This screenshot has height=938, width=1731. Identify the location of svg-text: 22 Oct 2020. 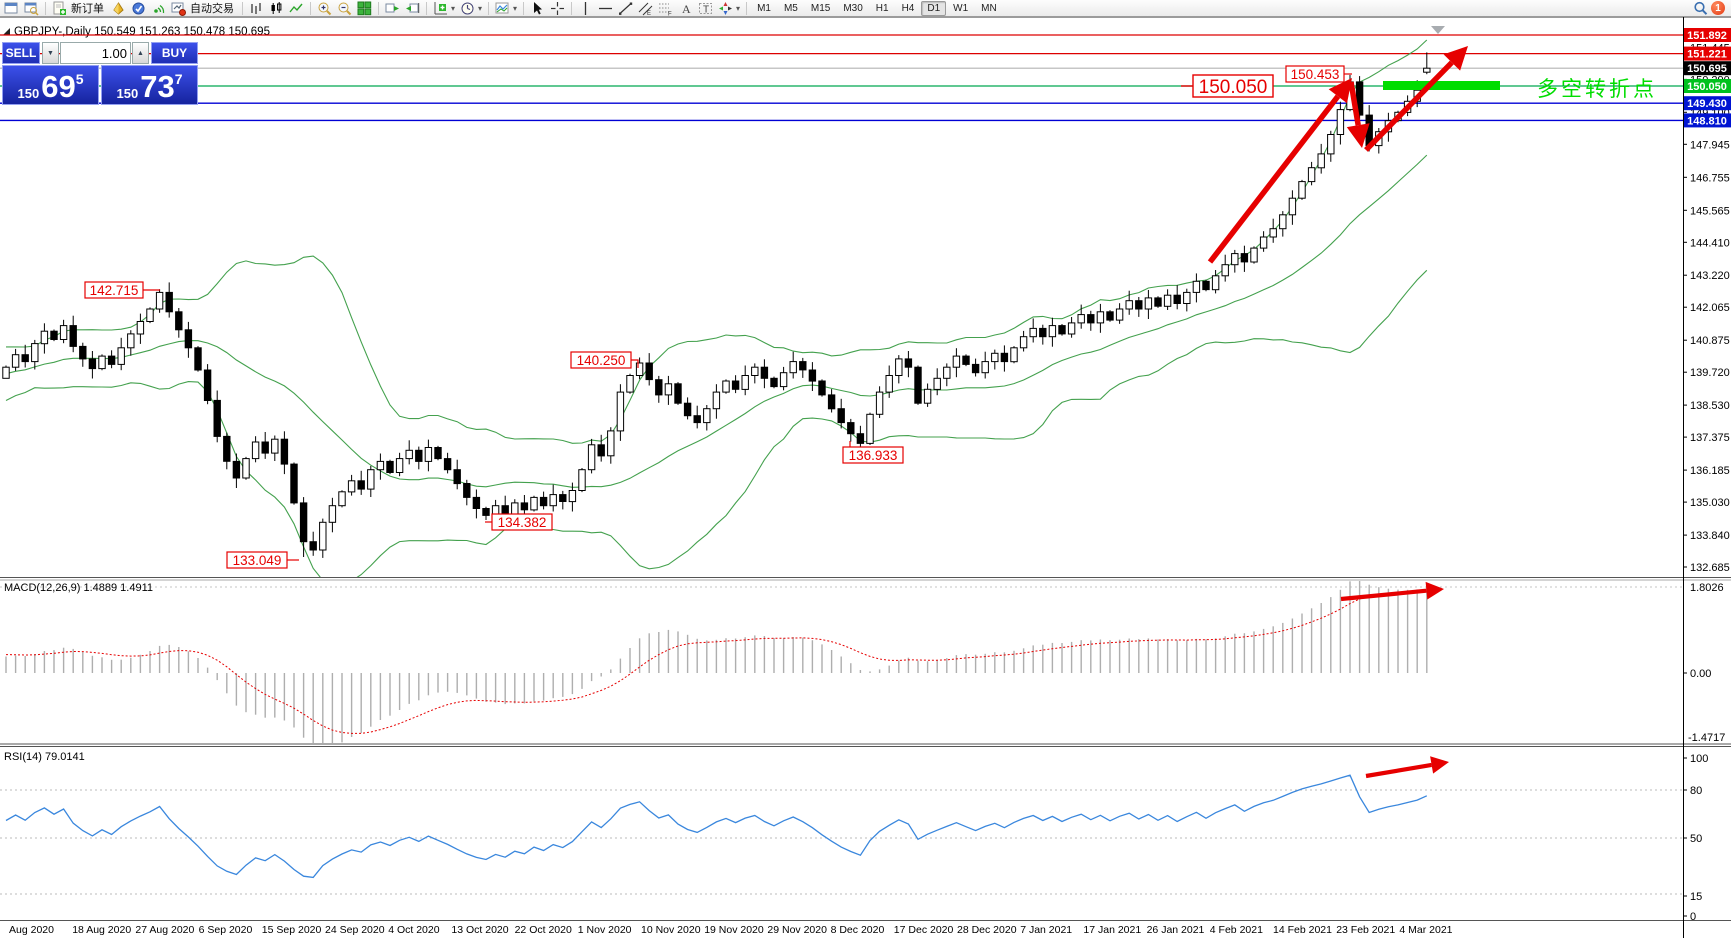
(543, 930).